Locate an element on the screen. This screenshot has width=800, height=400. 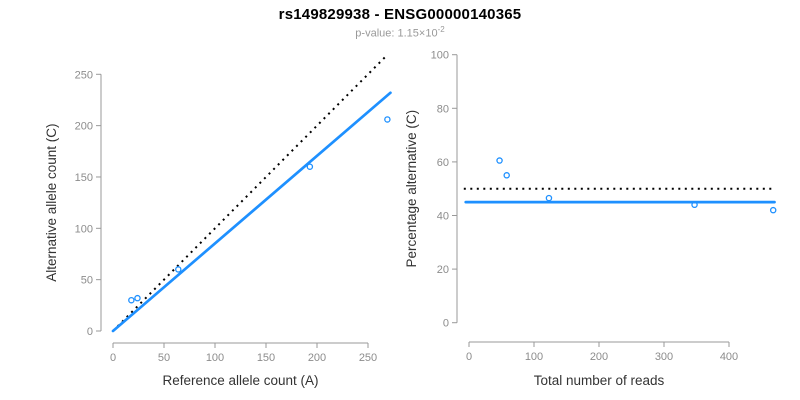
subtitle-value: 1.15×10 is located at coordinates (417, 33).